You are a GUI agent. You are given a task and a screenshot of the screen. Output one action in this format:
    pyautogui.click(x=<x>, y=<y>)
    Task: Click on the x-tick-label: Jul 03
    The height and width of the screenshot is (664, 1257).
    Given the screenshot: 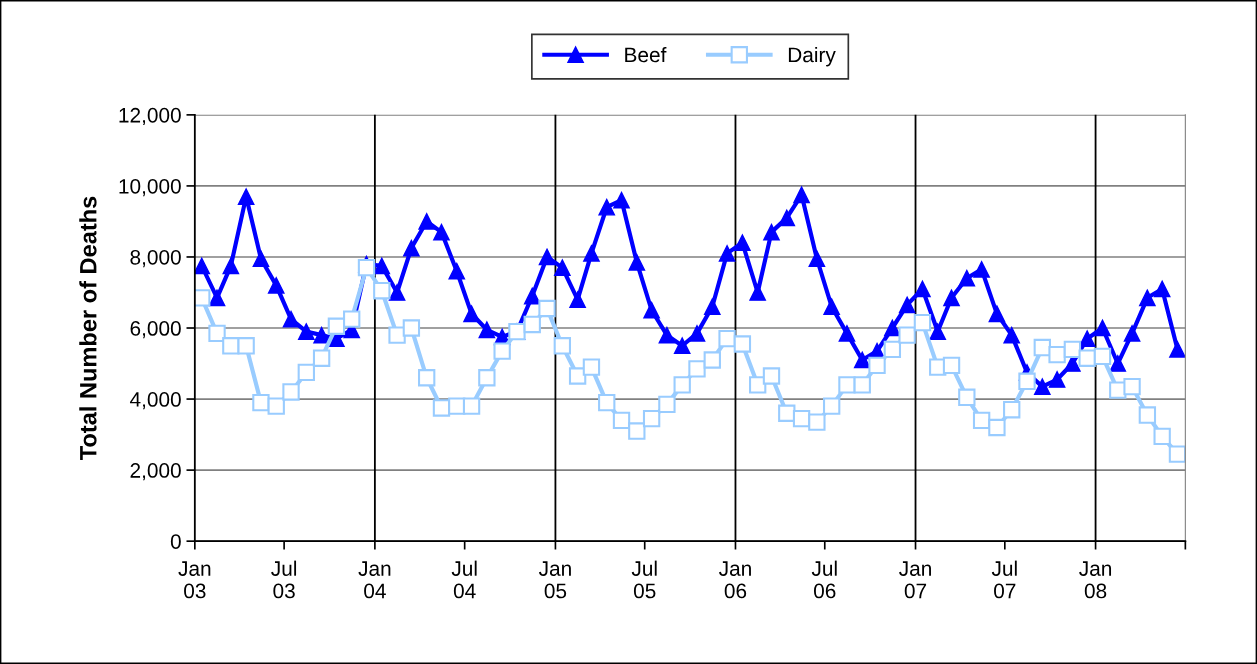 What is the action you would take?
    pyautogui.click(x=284, y=579)
    